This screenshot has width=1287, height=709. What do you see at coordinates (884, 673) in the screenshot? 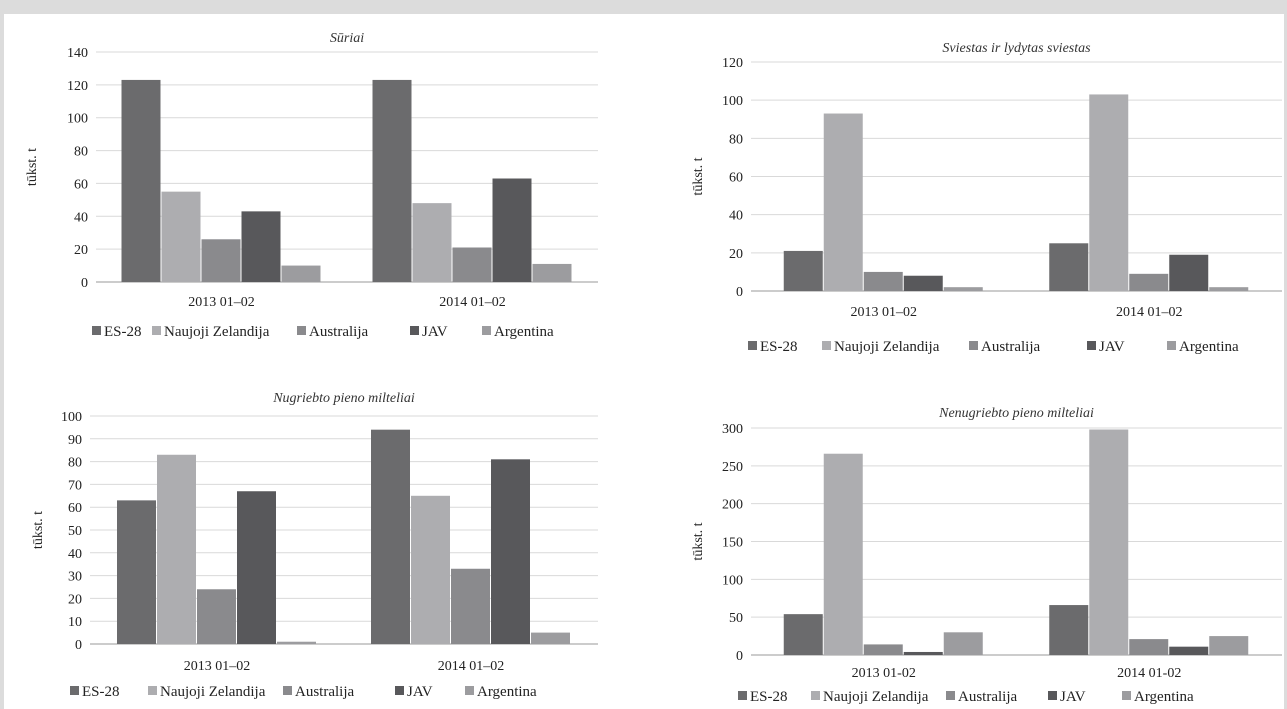
I see `x-category-label: 2013 01-02` at bounding box center [884, 673].